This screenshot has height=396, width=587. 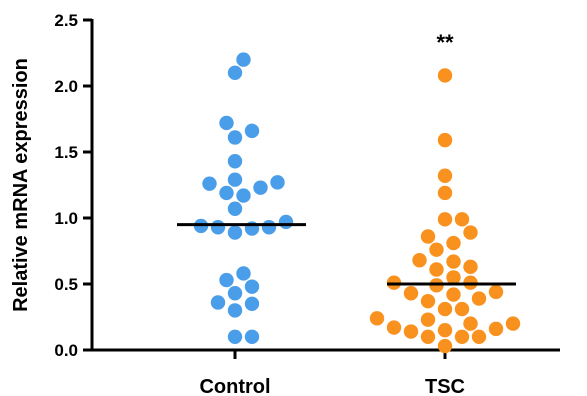 What do you see at coordinates (21, 185) in the screenshot?
I see `y-axis-title: Relative mRNA expression` at bounding box center [21, 185].